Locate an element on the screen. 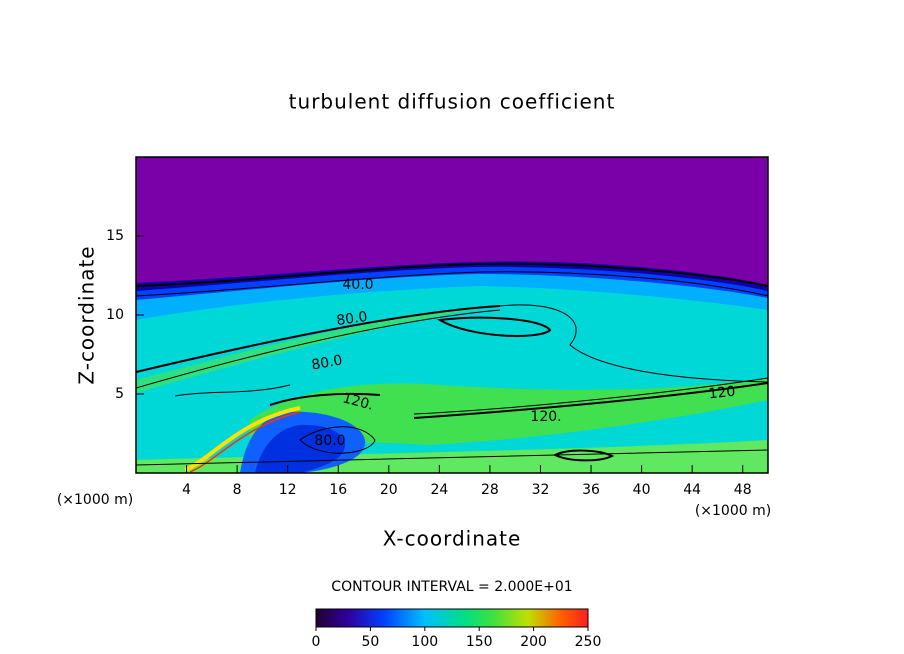  contour-interval: CONTOUR INTERVAL = 2.000E+01 is located at coordinates (451, 587).